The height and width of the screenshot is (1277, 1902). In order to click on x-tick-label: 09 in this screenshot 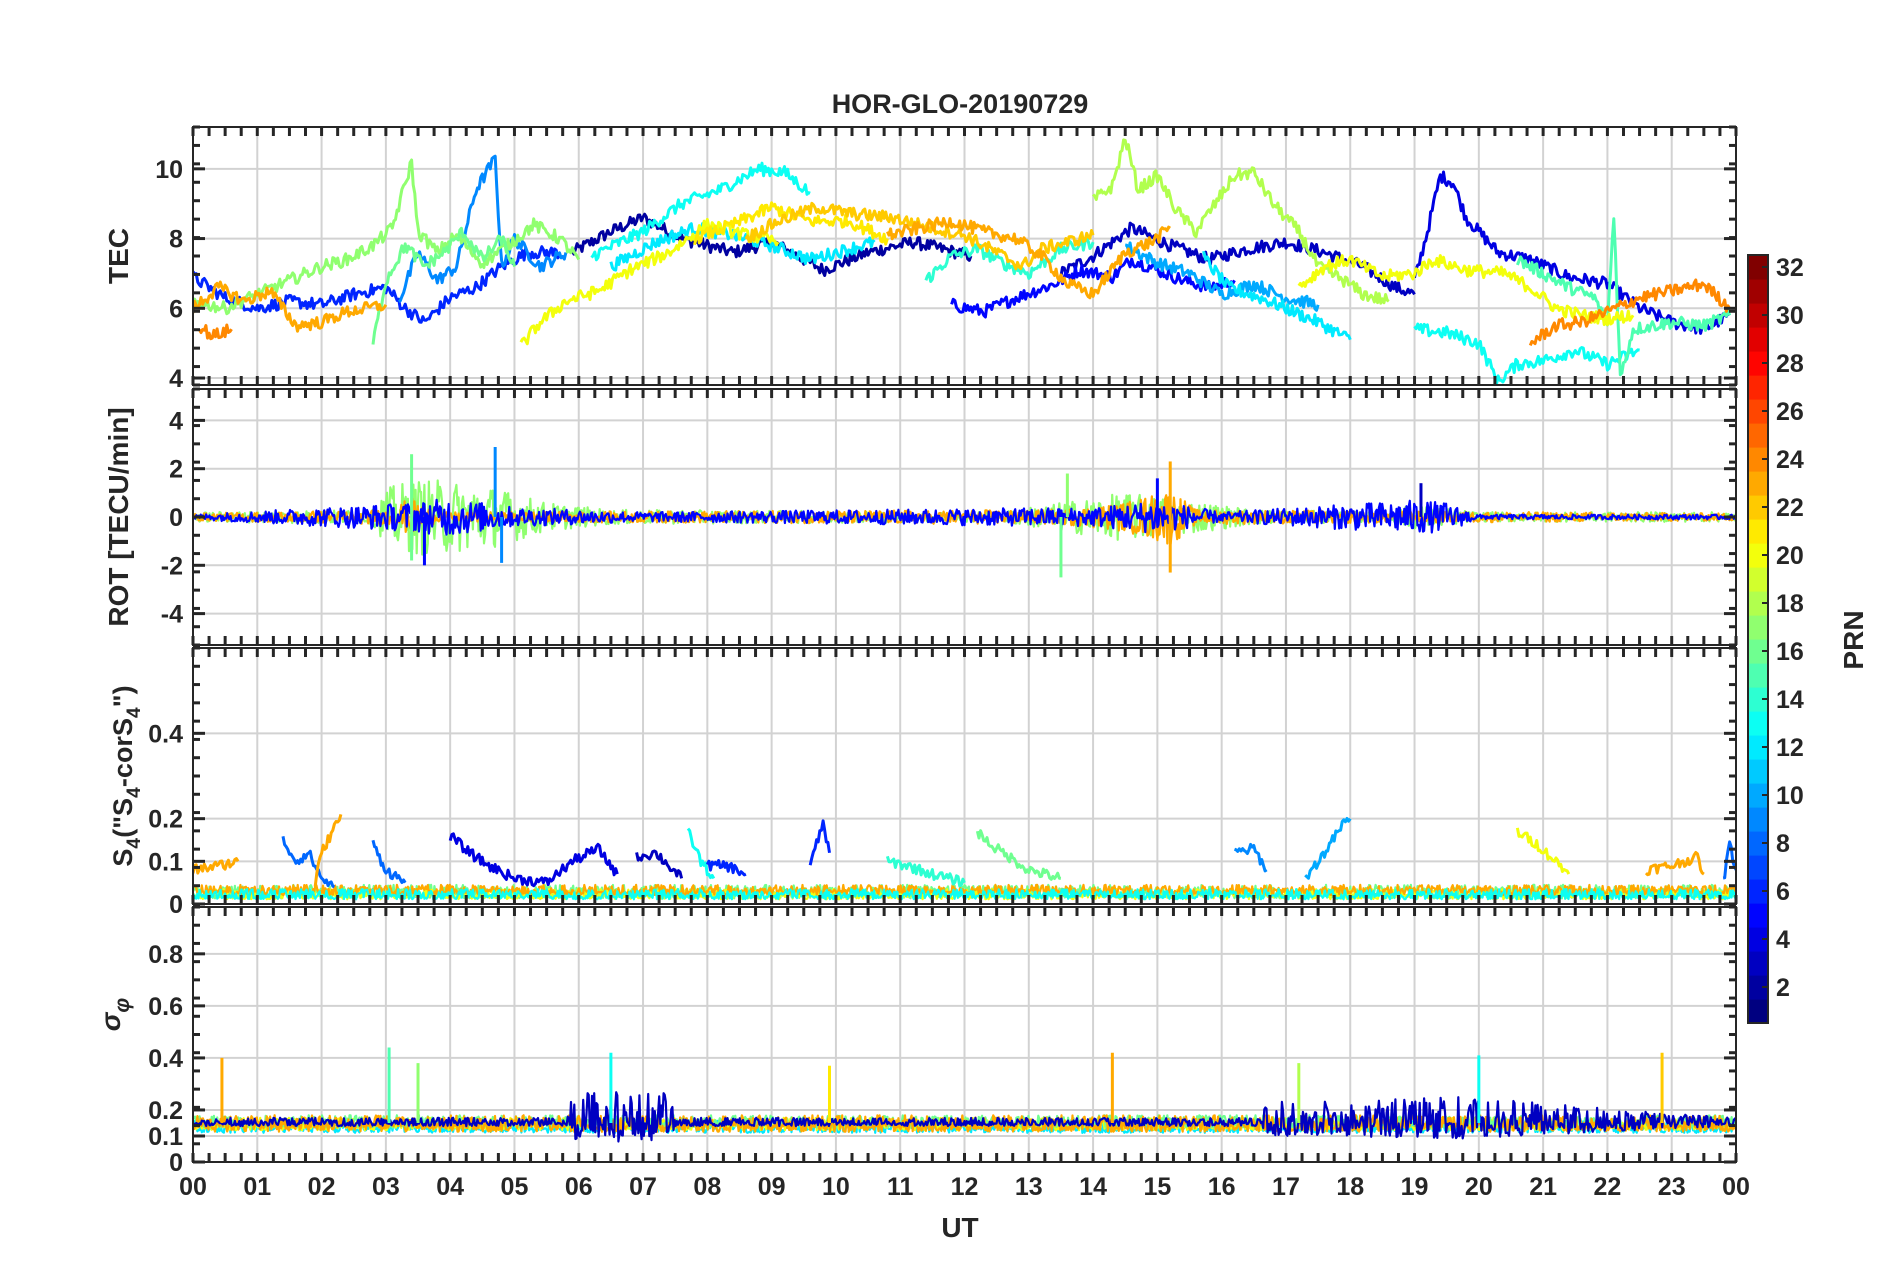, I will do `click(772, 1187)`.